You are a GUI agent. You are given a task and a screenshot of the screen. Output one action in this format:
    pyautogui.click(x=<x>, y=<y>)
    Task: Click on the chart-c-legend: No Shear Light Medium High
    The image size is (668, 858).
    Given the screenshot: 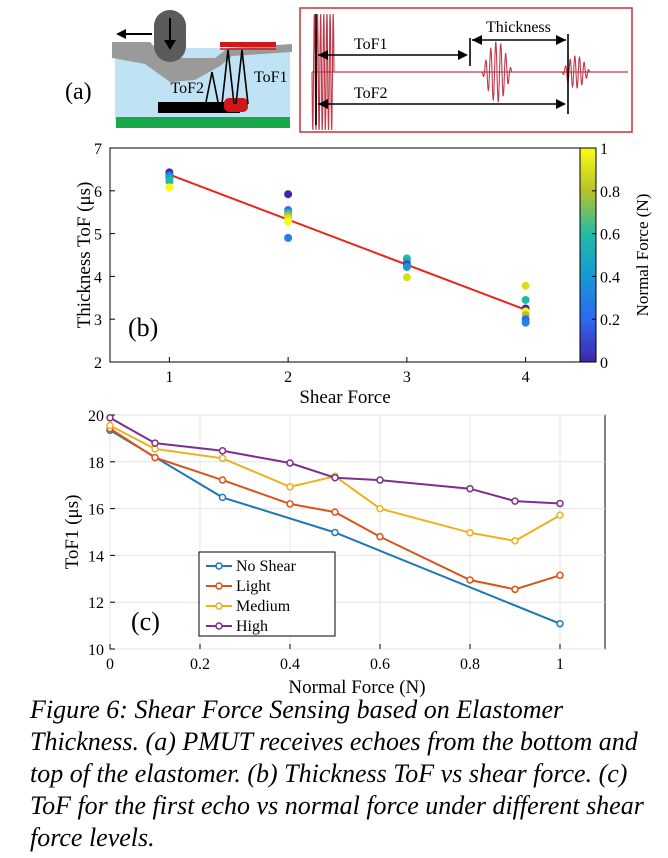 What is the action you would take?
    pyautogui.click(x=267, y=594)
    